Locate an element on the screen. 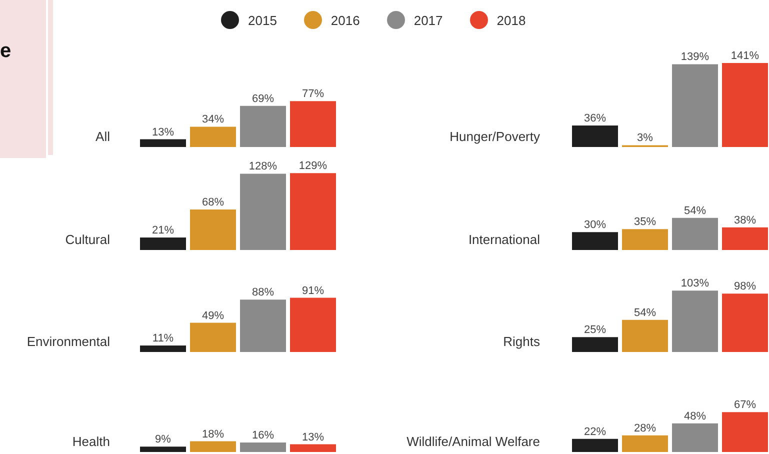 The image size is (769, 454). legend-label: 2017 is located at coordinates (428, 20).